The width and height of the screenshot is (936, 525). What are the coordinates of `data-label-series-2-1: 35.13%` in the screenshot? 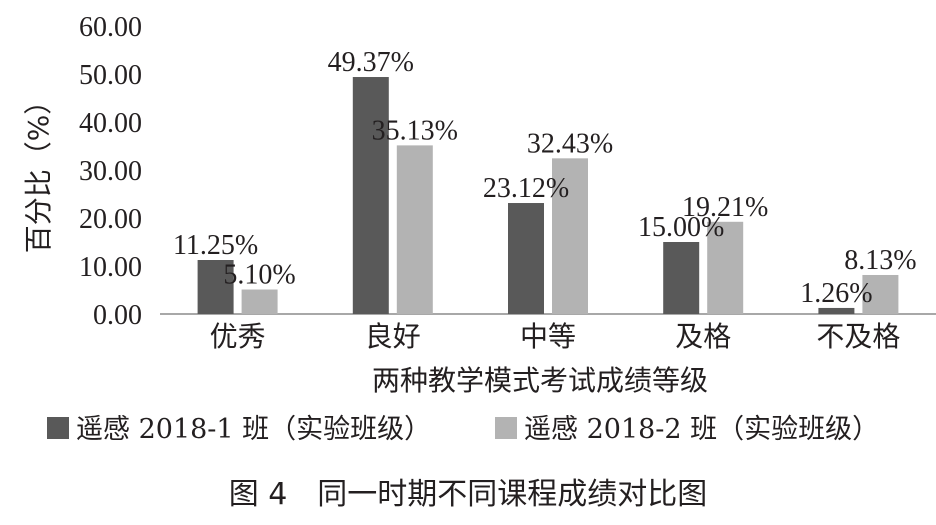 It's located at (415, 130).